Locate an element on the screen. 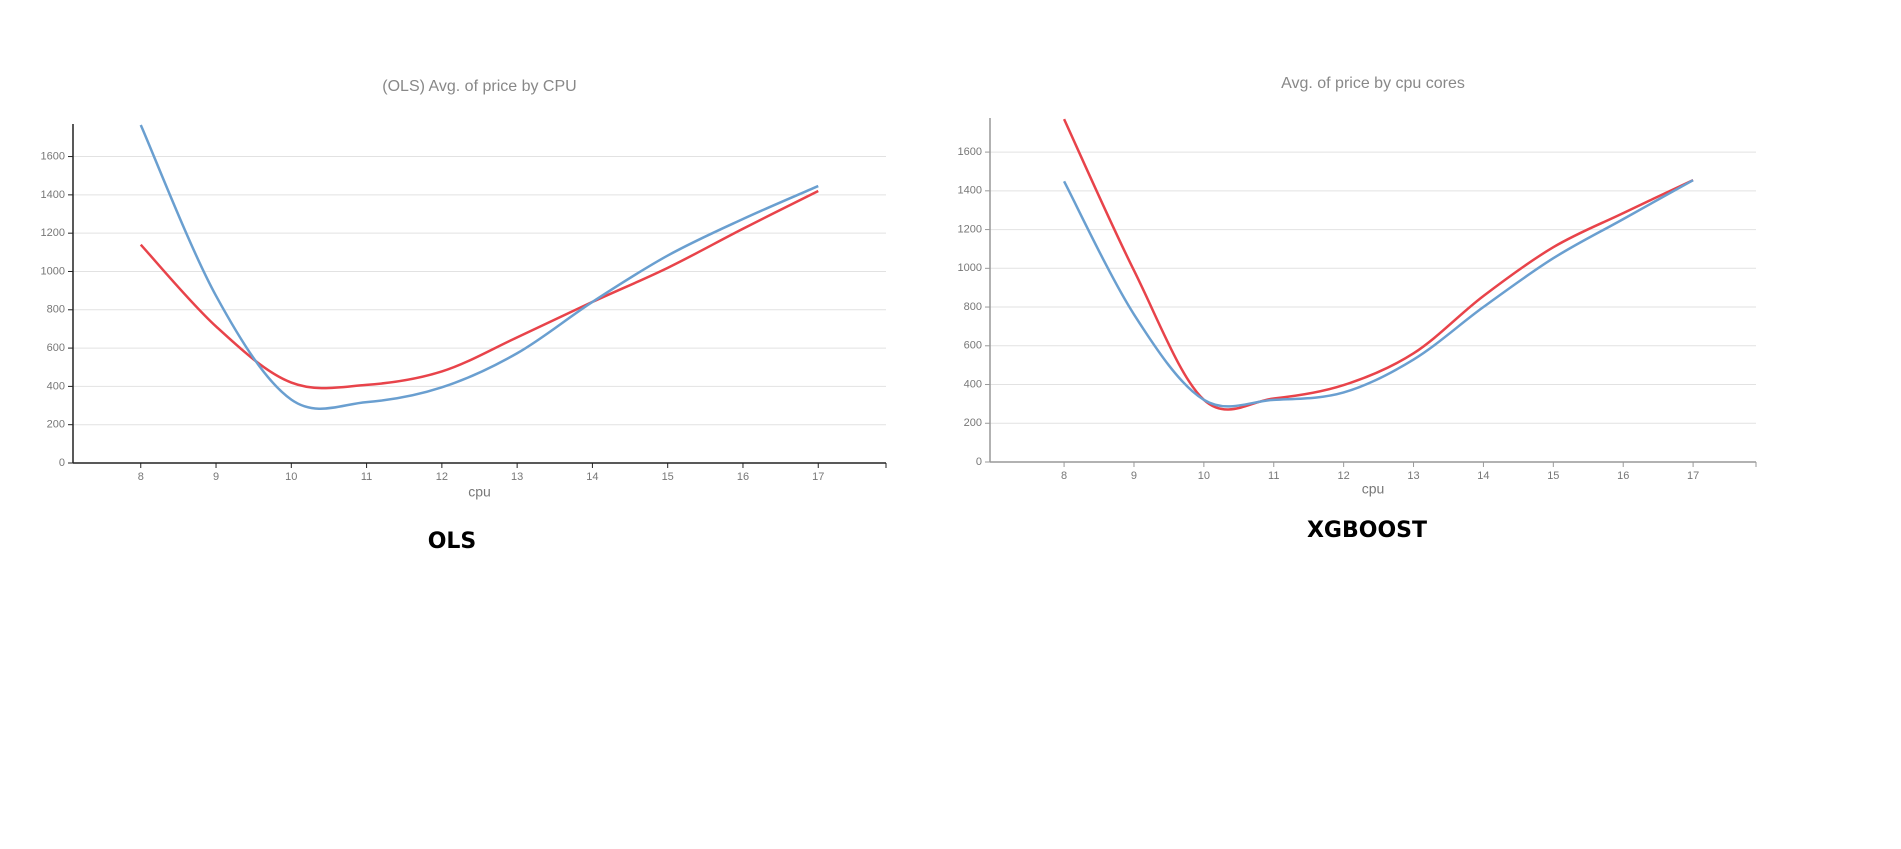  chart-title: Avg. of price by cpu cores is located at coordinates (1373, 83).